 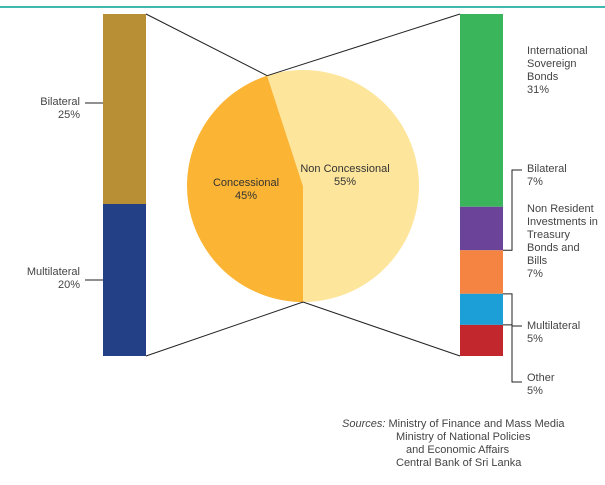 What do you see at coordinates (45, 109) in the screenshot?
I see `segment-label: Bilateral 25%` at bounding box center [45, 109].